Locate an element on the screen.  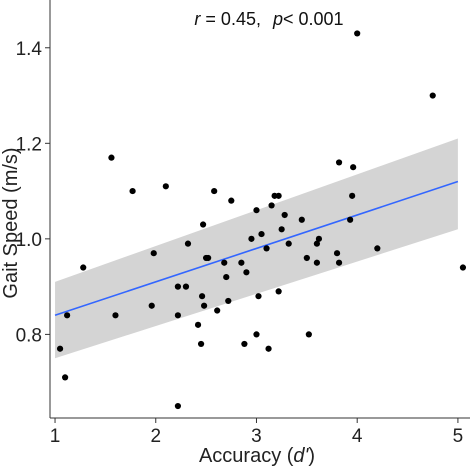
x-axis-title: Accuracy (d') is located at coordinates (257, 456).